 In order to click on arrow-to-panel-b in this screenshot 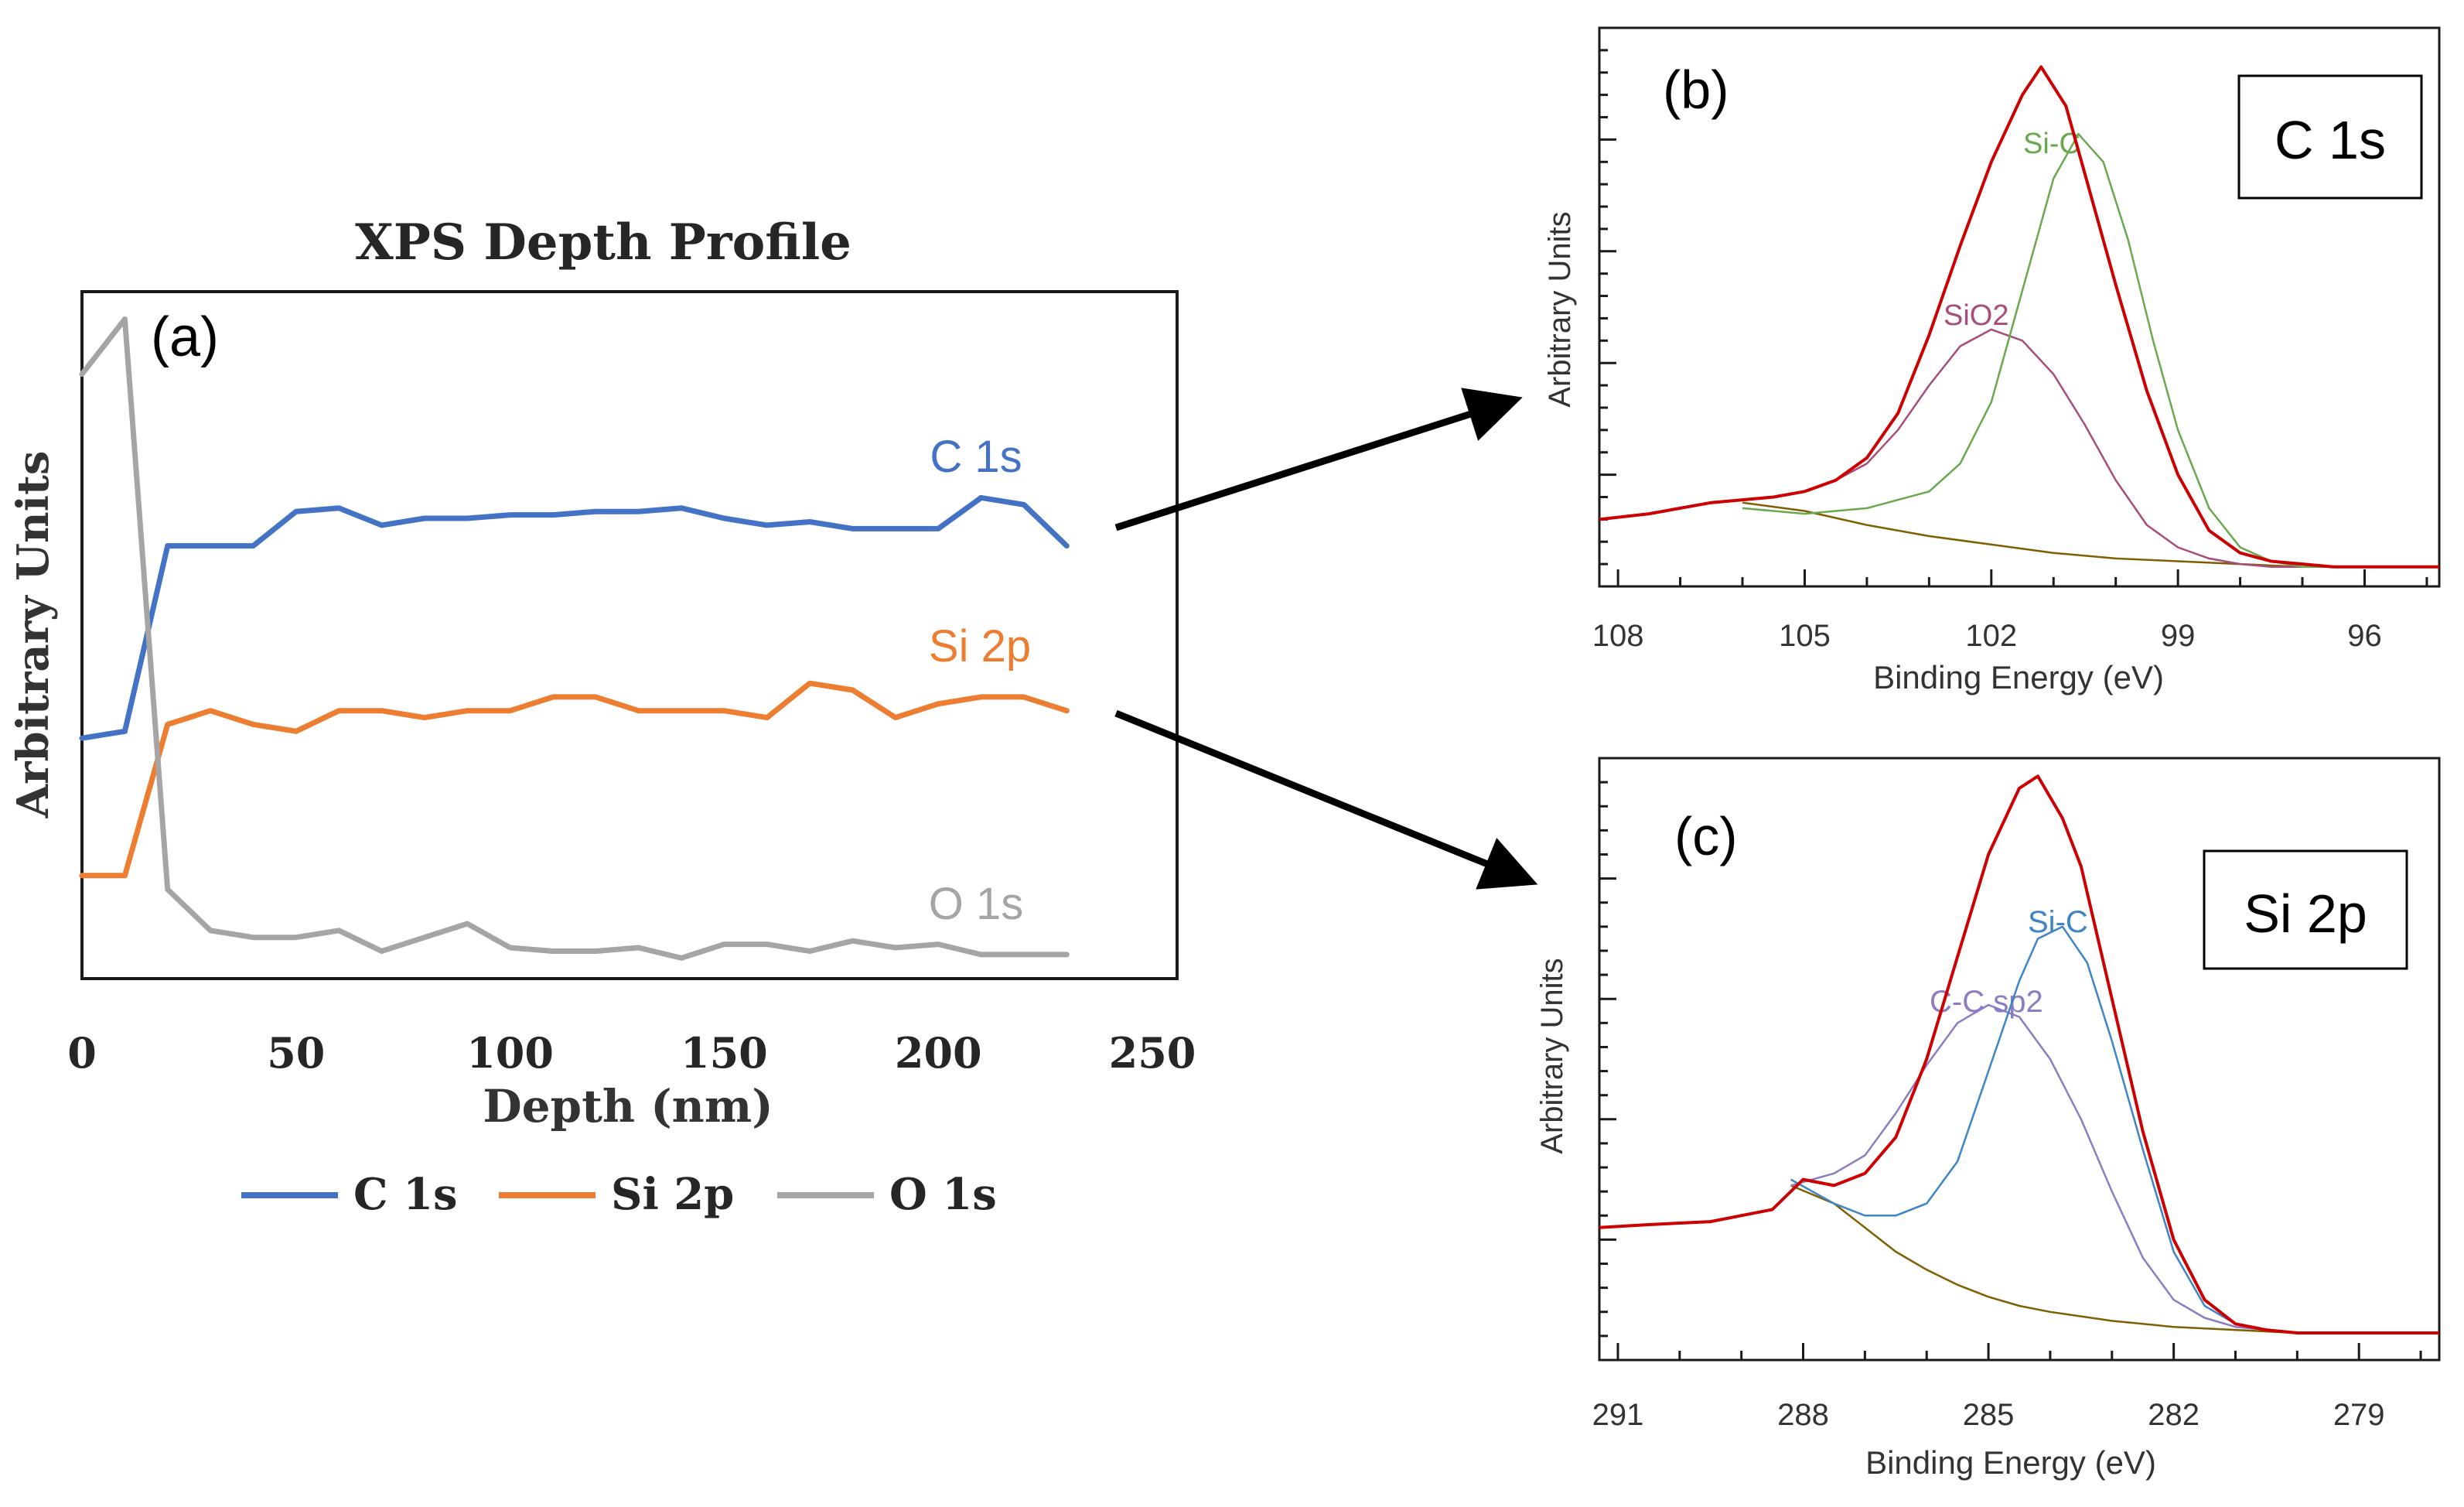, I will do `click(1318, 459)`.